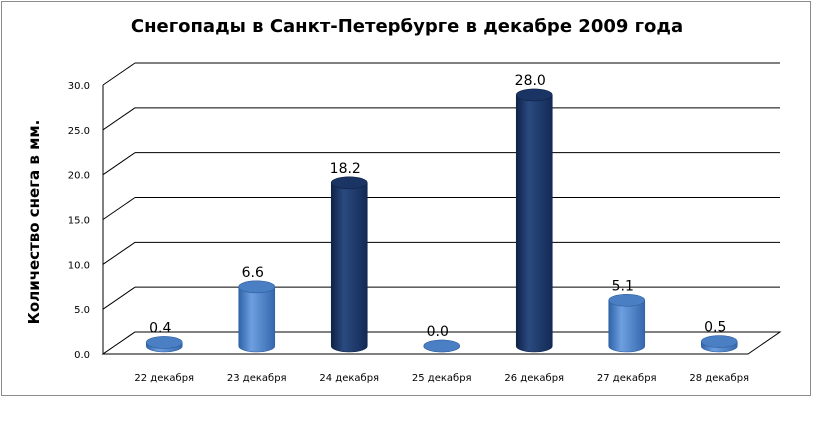 The image size is (818, 435). I want to click on y-tick-label: 5.0, so click(82, 310).